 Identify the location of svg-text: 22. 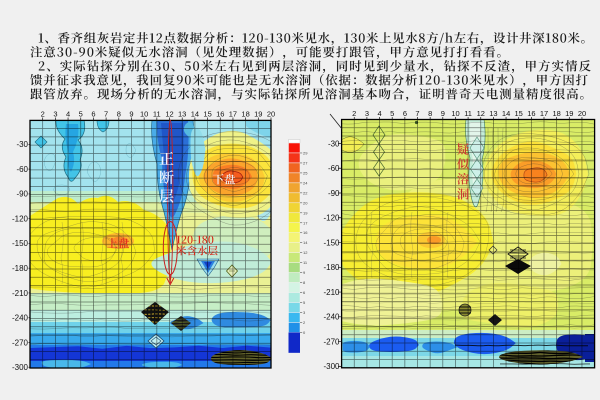
(305, 192).